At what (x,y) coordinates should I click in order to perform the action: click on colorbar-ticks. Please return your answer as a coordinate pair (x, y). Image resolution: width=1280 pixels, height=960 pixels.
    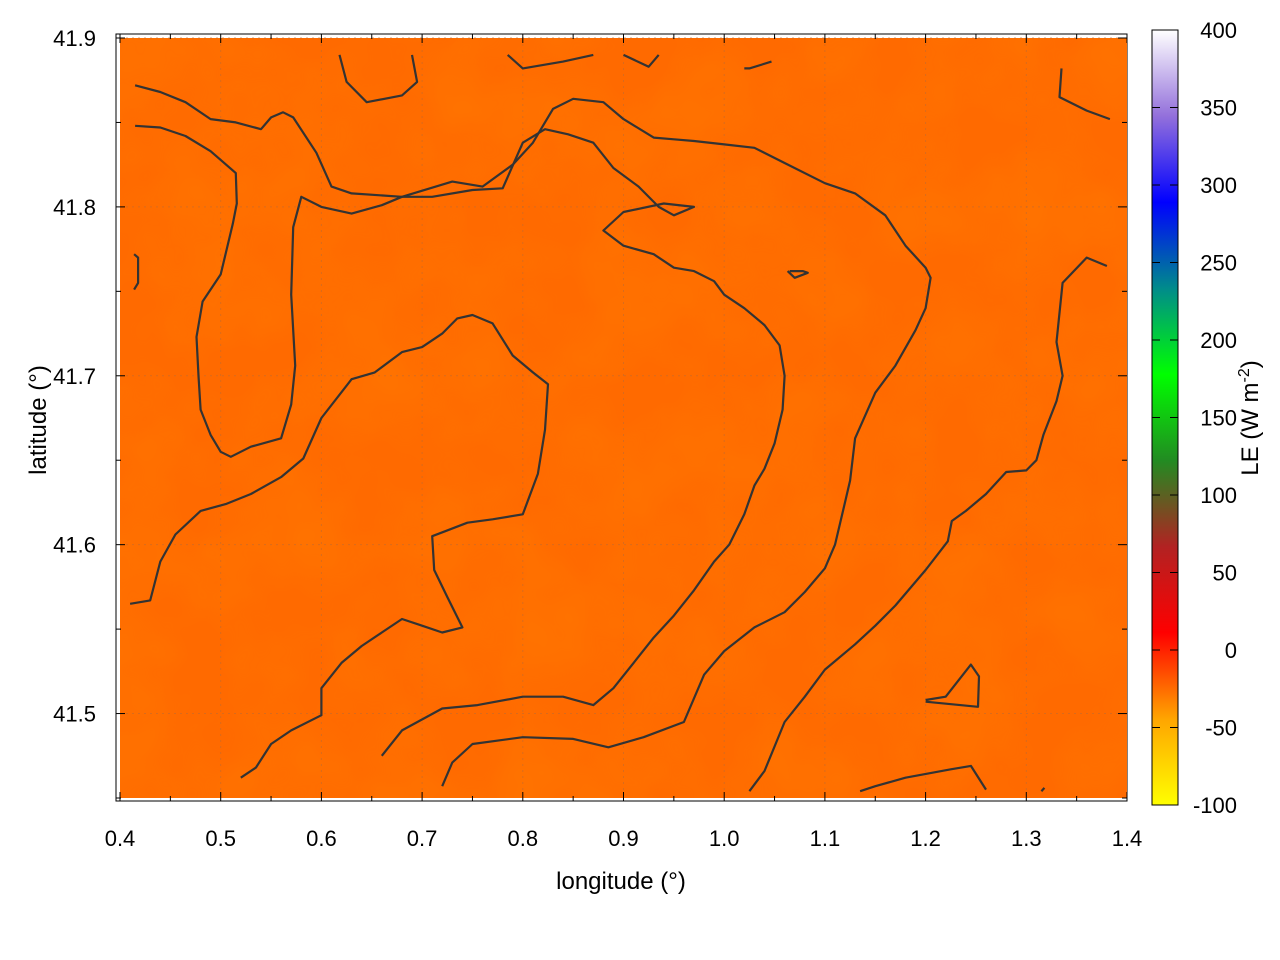
    Looking at the image, I should click on (1165, 417).